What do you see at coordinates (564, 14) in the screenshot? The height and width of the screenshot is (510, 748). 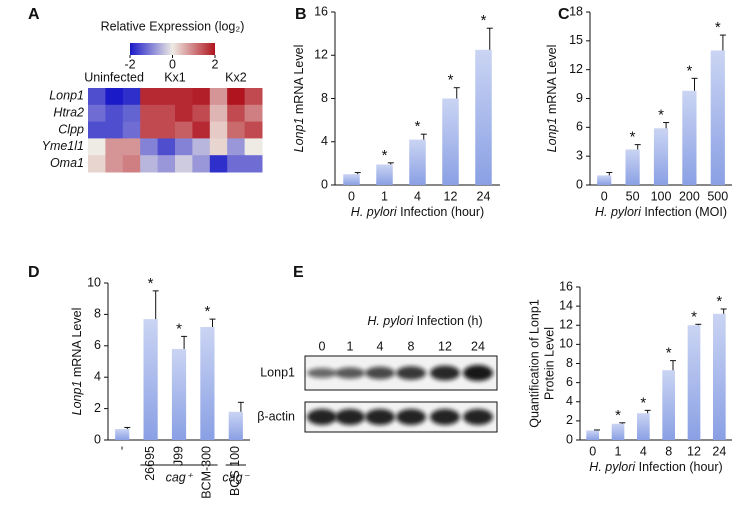 I see `panel-letter: C` at bounding box center [564, 14].